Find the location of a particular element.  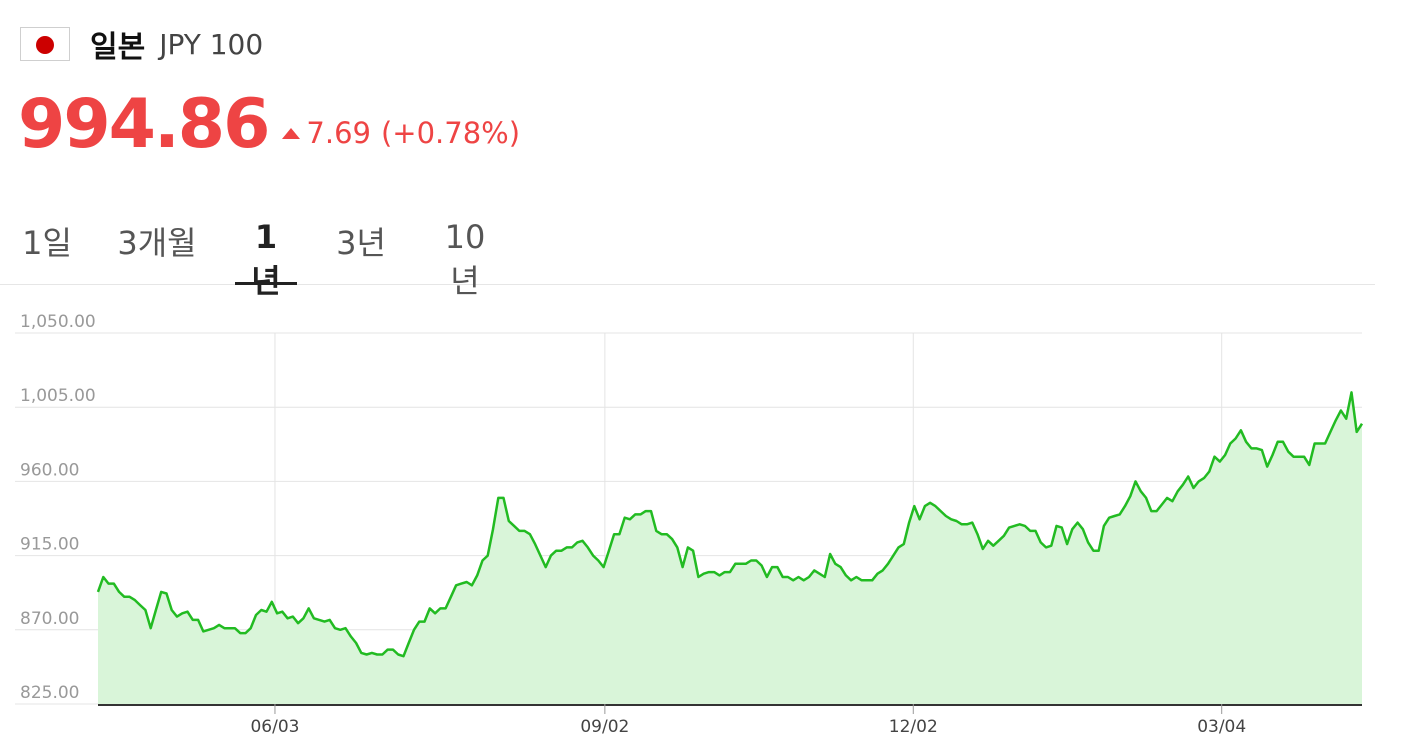

tab-10-years: 10년 is located at coordinates (465, 259).